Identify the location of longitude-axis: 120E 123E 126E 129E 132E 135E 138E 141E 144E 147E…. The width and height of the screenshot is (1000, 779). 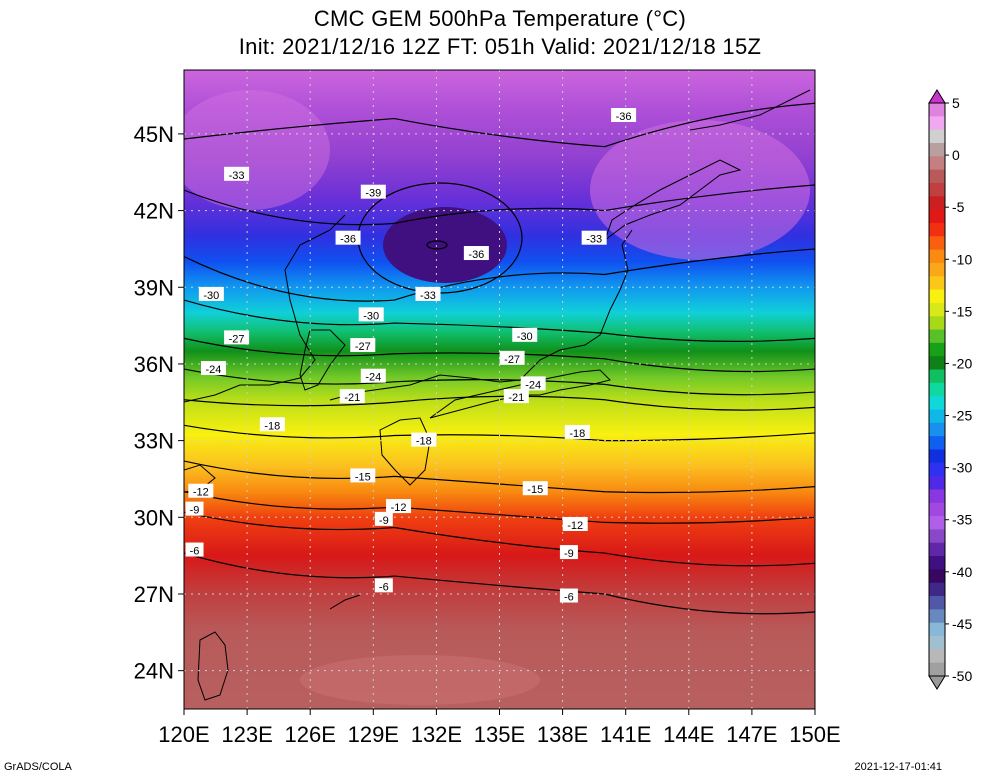
(499, 728).